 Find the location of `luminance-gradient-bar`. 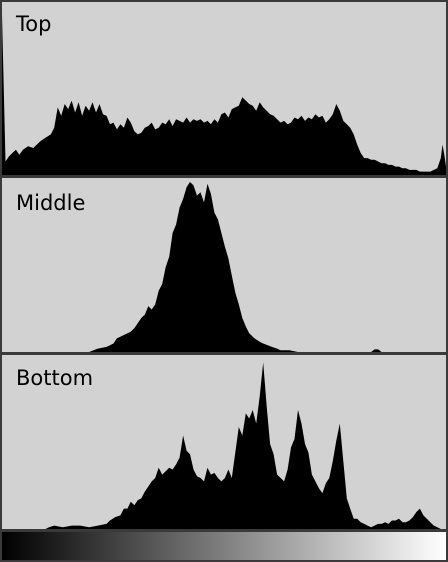

luminance-gradient-bar is located at coordinates (224, 546).